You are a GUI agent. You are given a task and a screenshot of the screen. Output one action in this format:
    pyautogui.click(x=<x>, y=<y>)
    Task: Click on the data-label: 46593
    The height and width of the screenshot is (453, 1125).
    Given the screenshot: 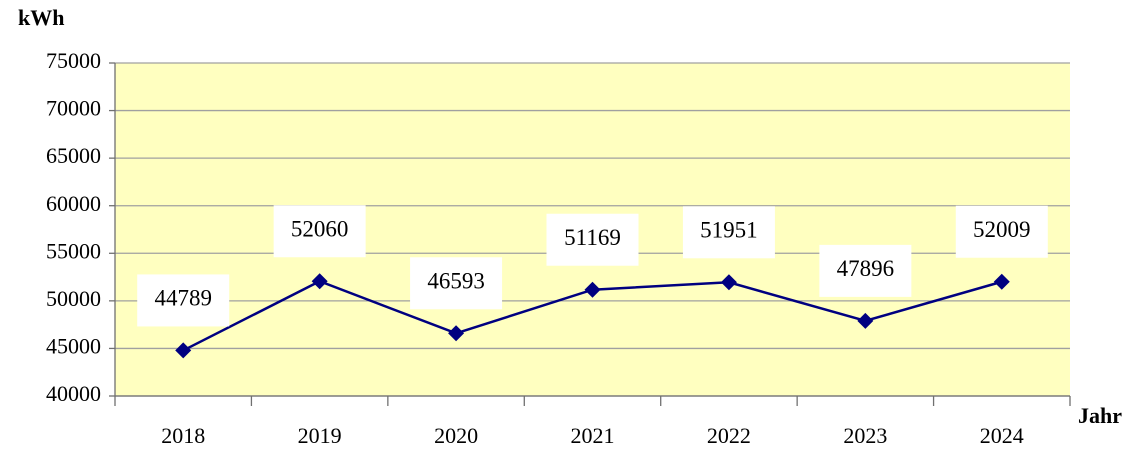 What is the action you would take?
    pyautogui.click(x=456, y=281)
    